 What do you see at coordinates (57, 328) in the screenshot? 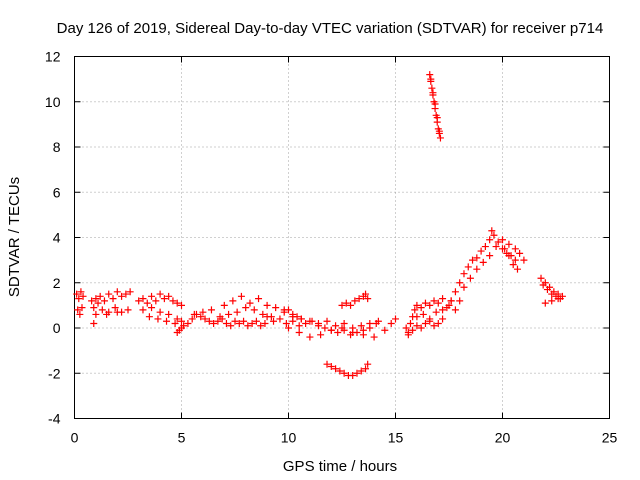
I see `y-tick-label: 0` at bounding box center [57, 328].